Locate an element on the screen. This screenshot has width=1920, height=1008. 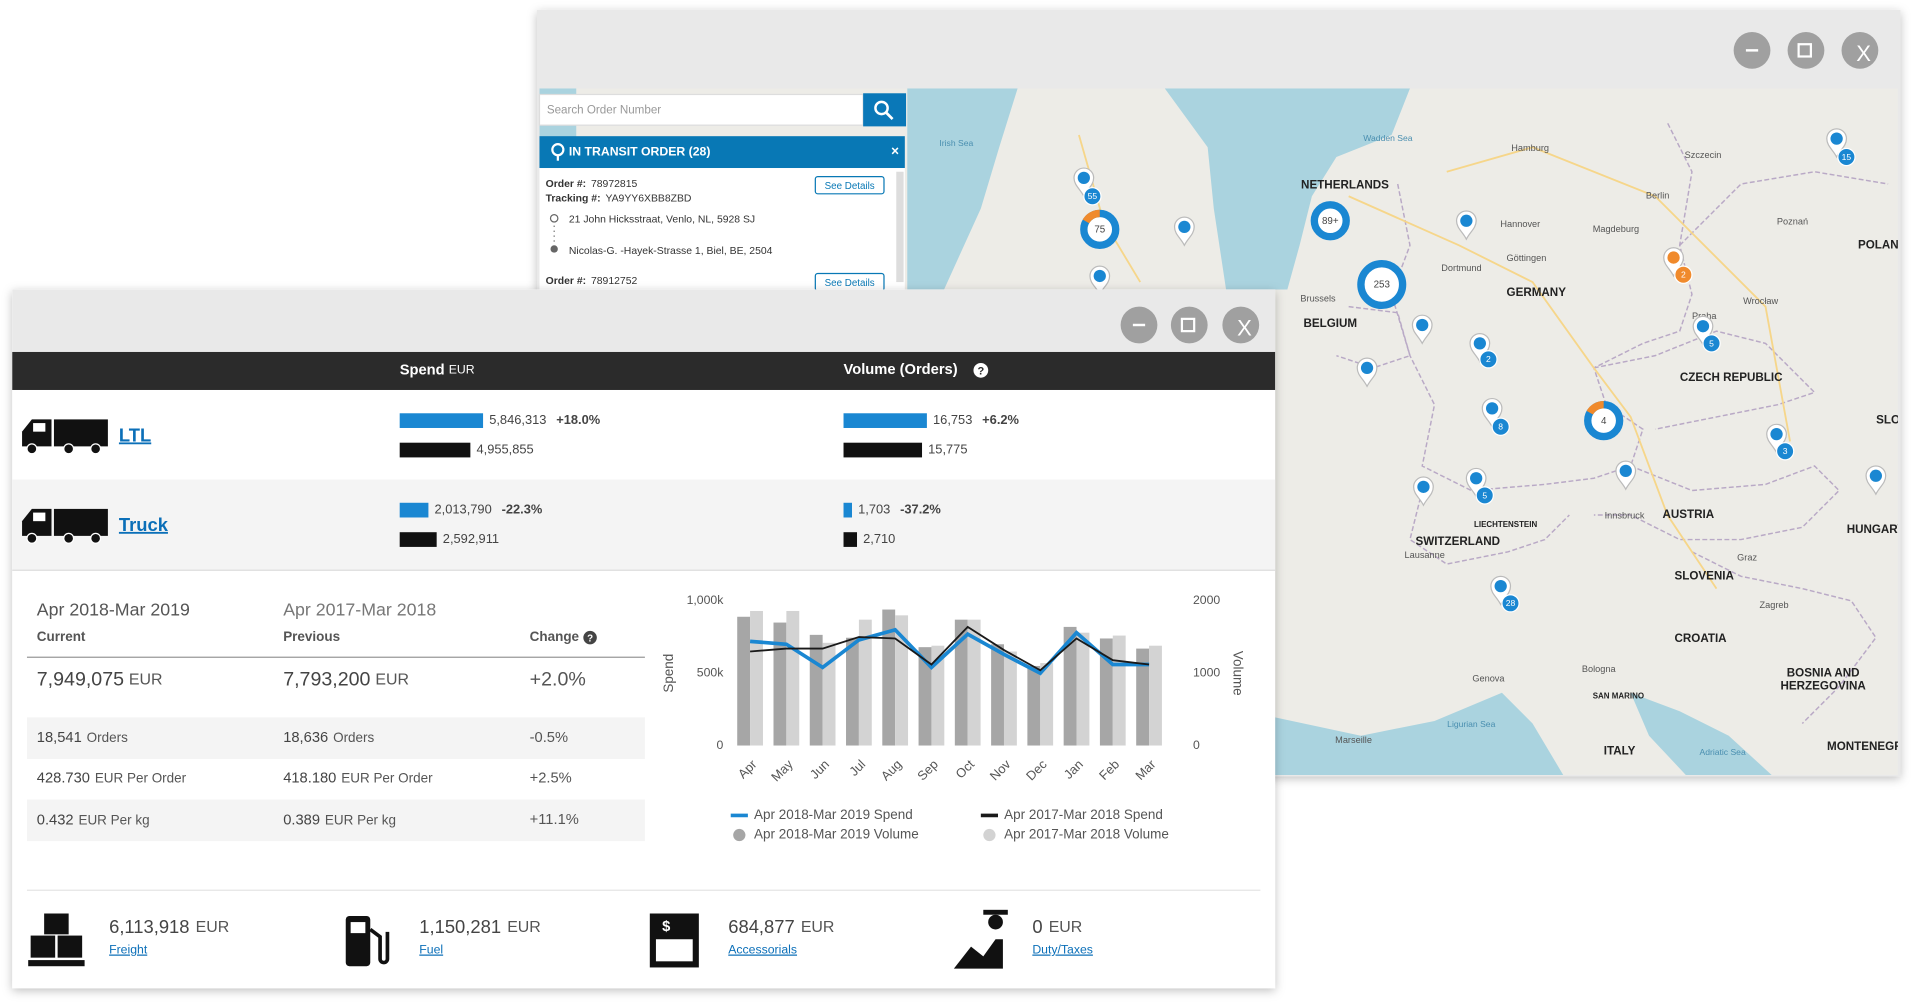
summary-change: +2.0% is located at coordinates (558, 680).